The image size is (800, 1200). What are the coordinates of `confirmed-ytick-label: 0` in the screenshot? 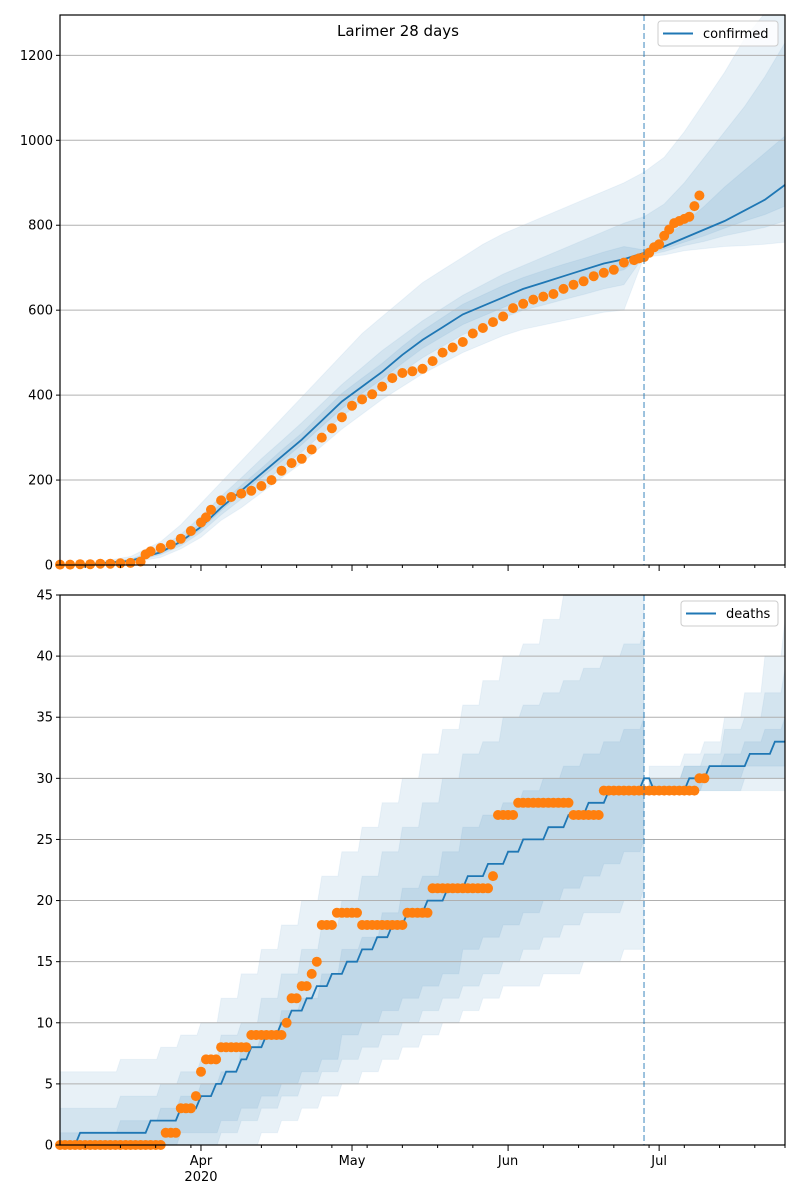 It's located at (49, 566).